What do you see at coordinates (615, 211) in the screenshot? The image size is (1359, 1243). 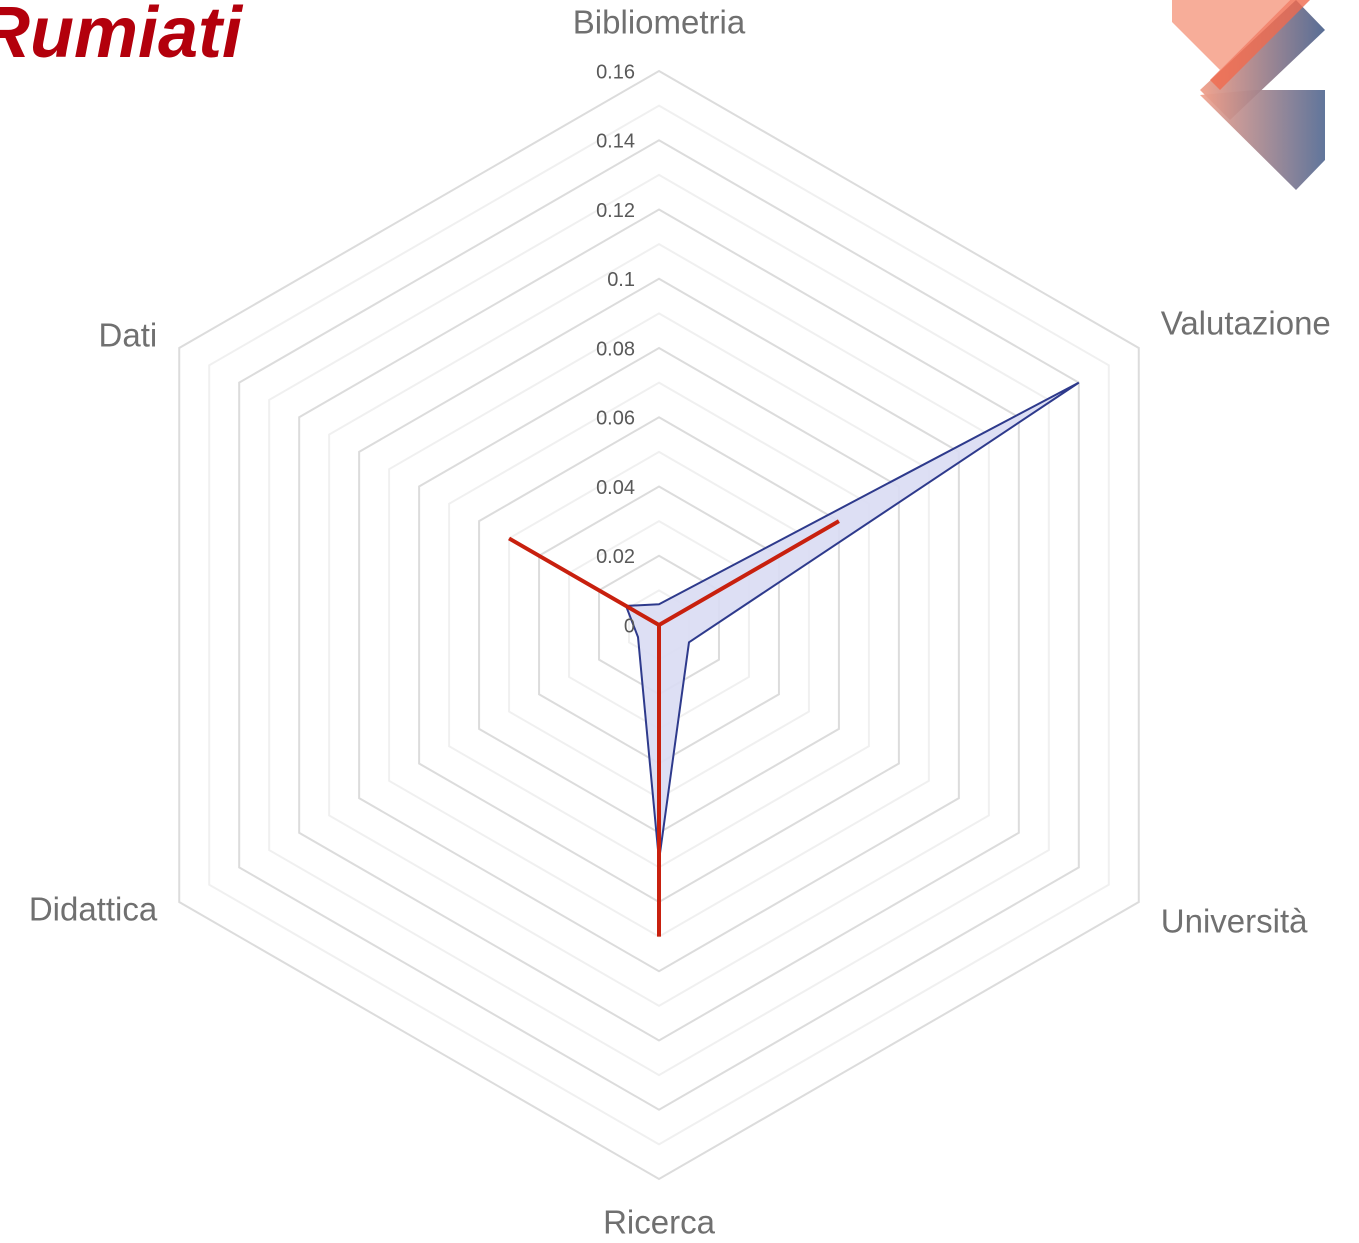 I see `y-tick-label: 0.12` at bounding box center [615, 211].